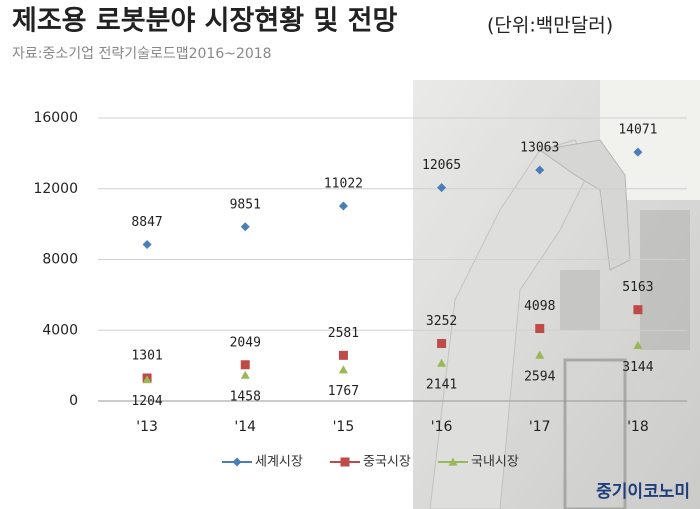  Describe the element at coordinates (279, 462) in the screenshot. I see `legend-label: 세계시장` at that location.